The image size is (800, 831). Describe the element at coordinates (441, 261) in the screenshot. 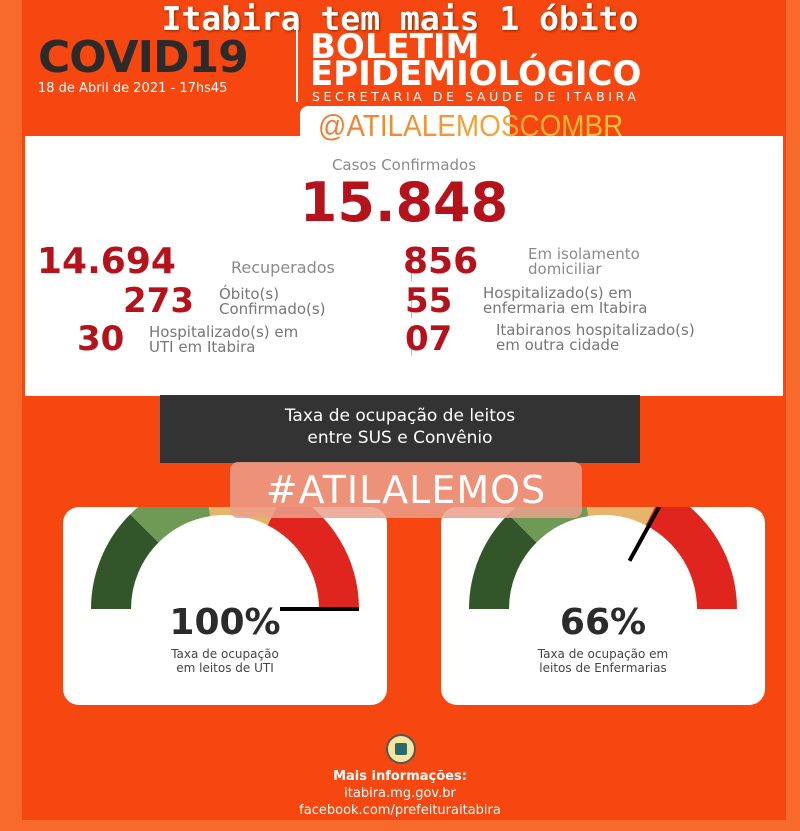

I see `isolation-count: 856` at that location.